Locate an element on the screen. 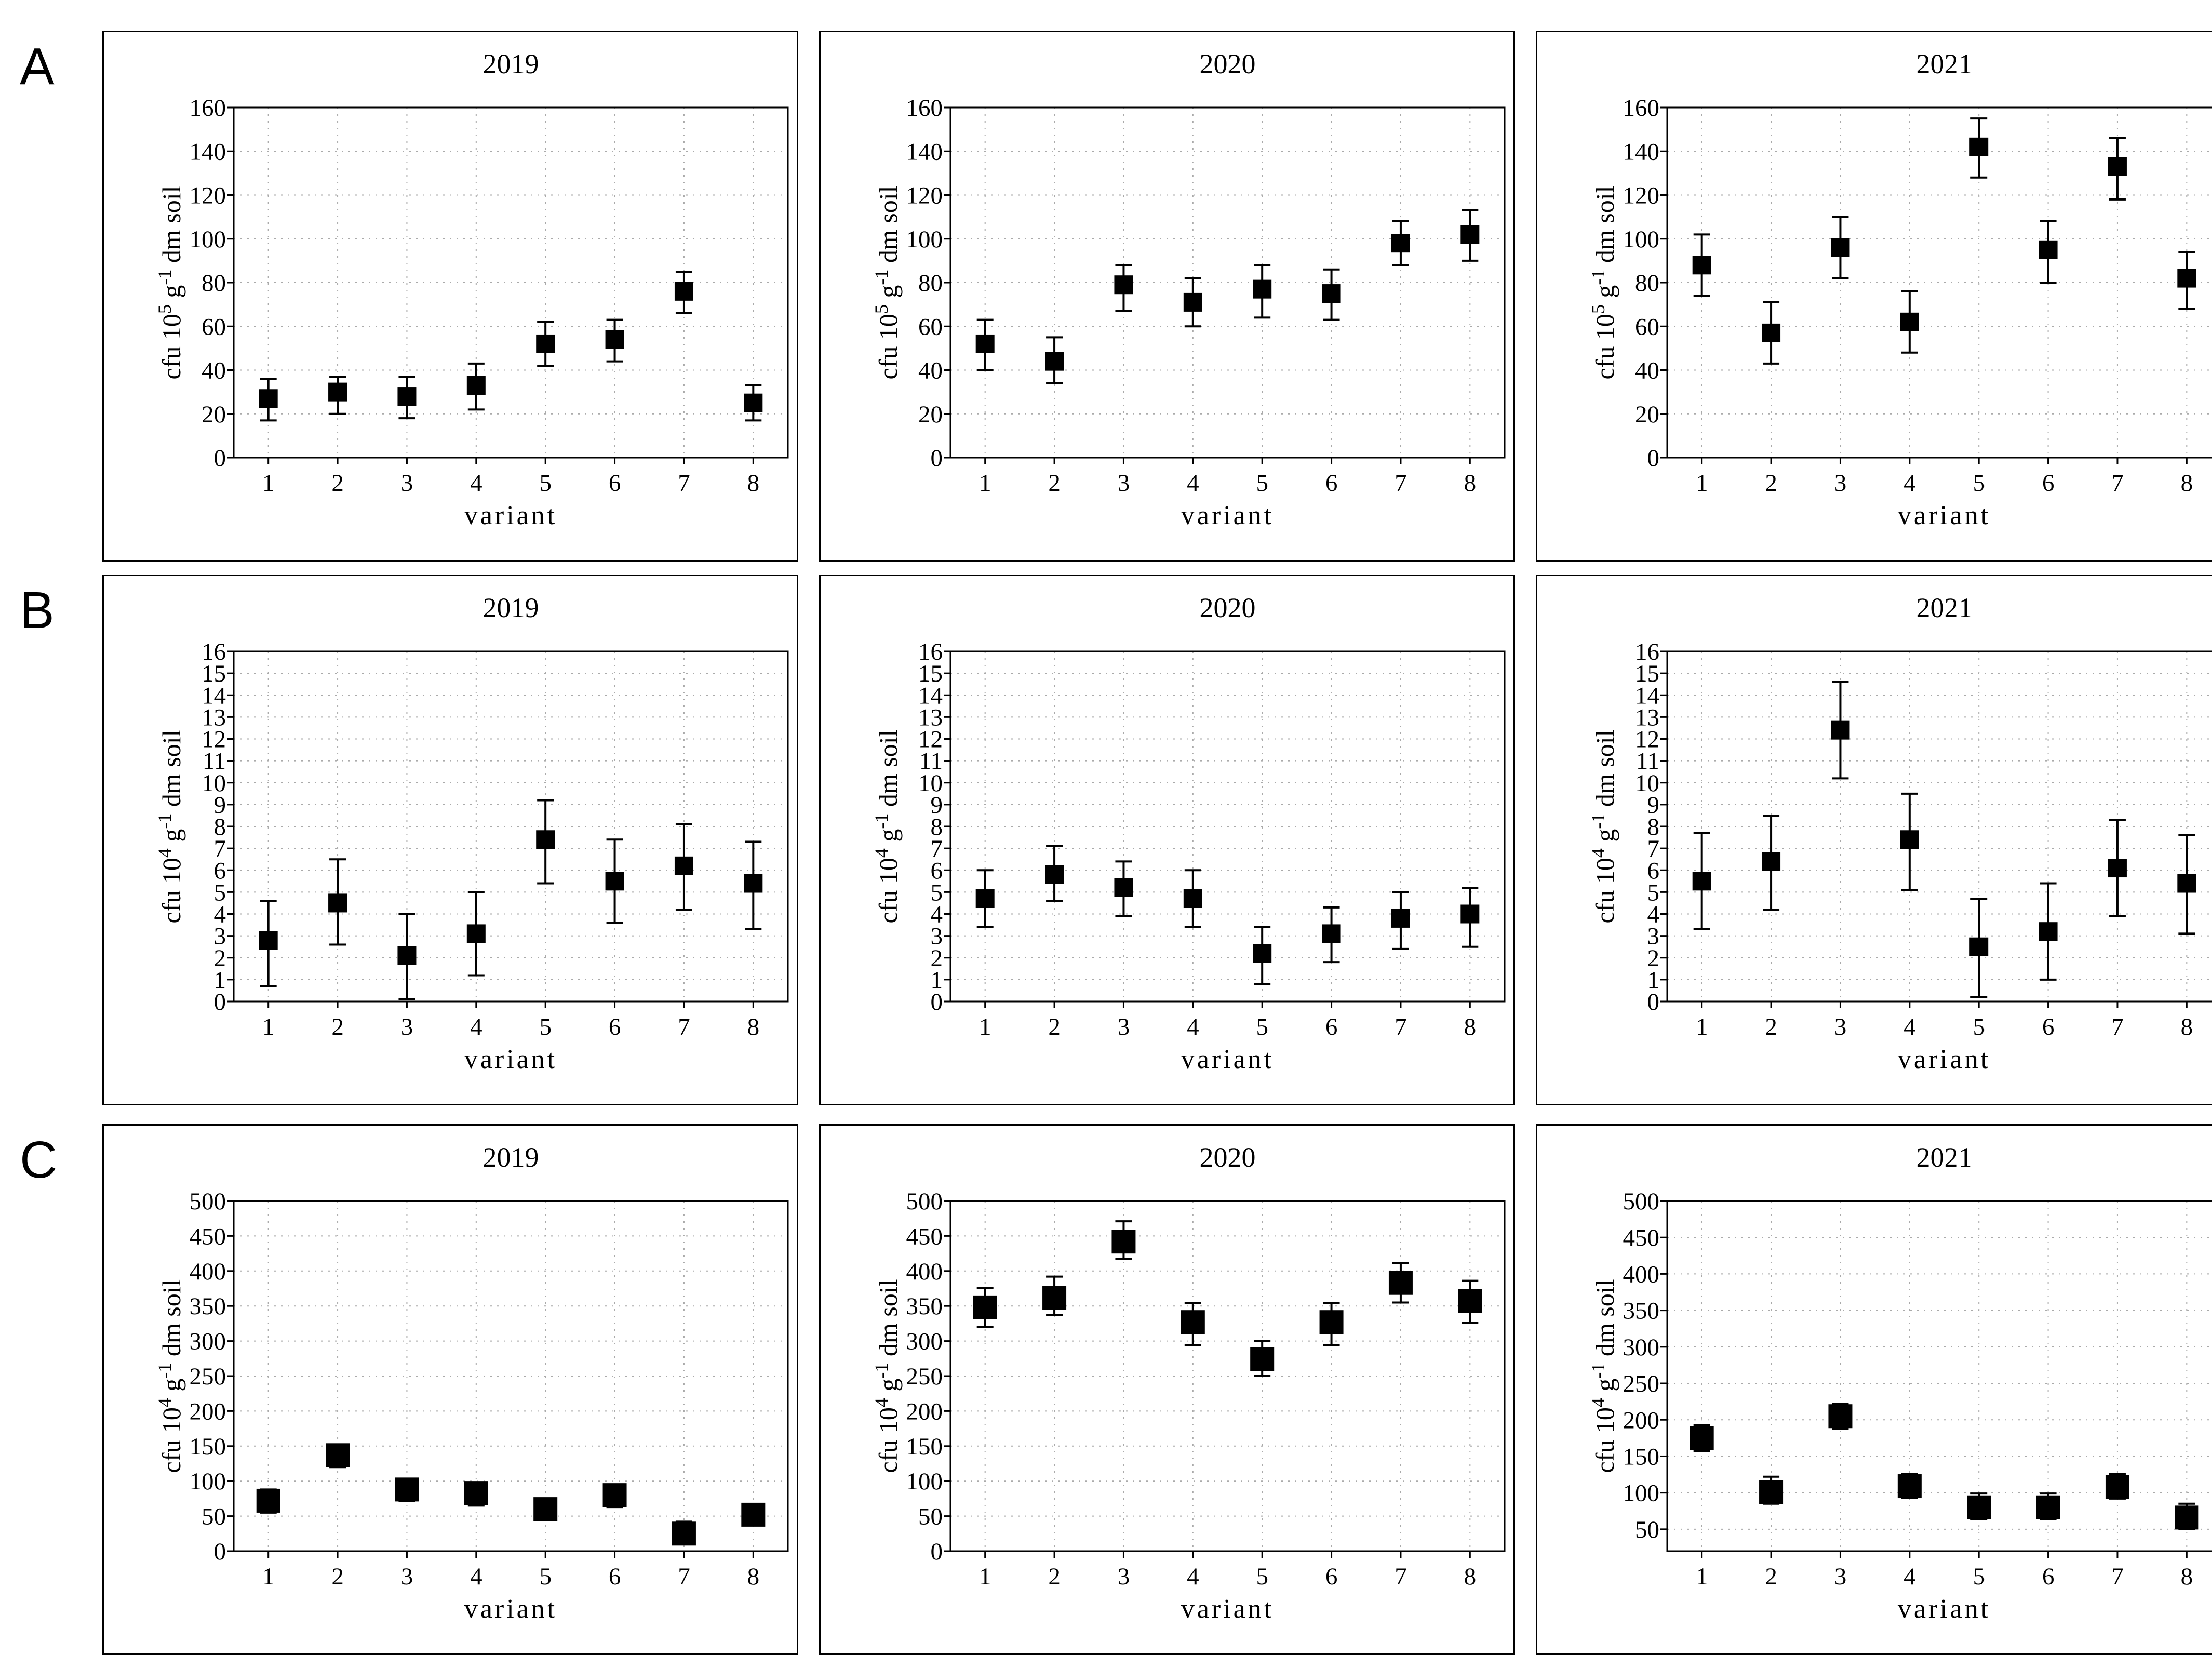 Image resolution: width=2212 pixels, height=1655 pixels. svg-text: 60 is located at coordinates (930, 326).